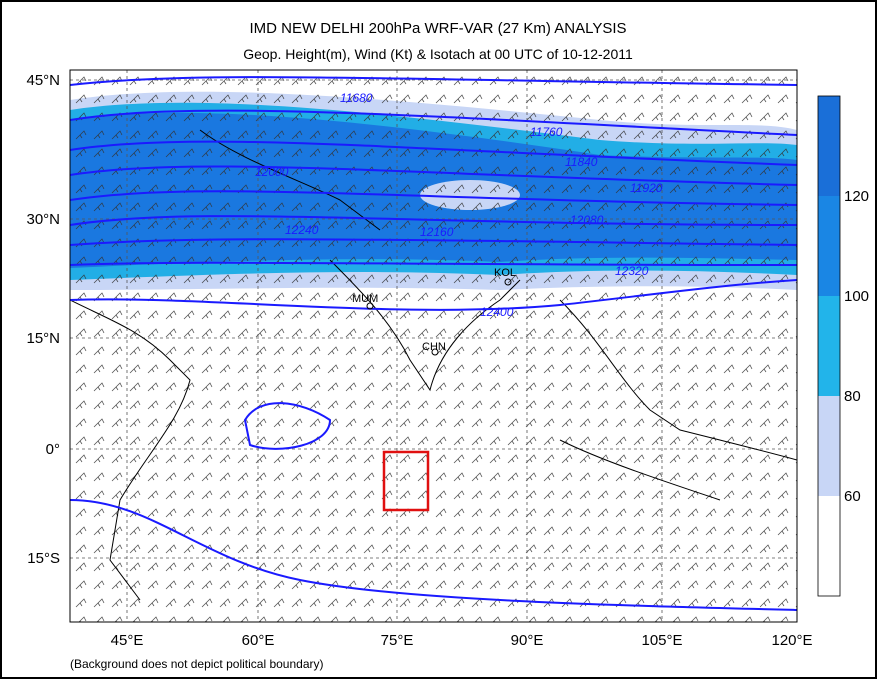  I want to click on contour-label: 11680, so click(356, 98).